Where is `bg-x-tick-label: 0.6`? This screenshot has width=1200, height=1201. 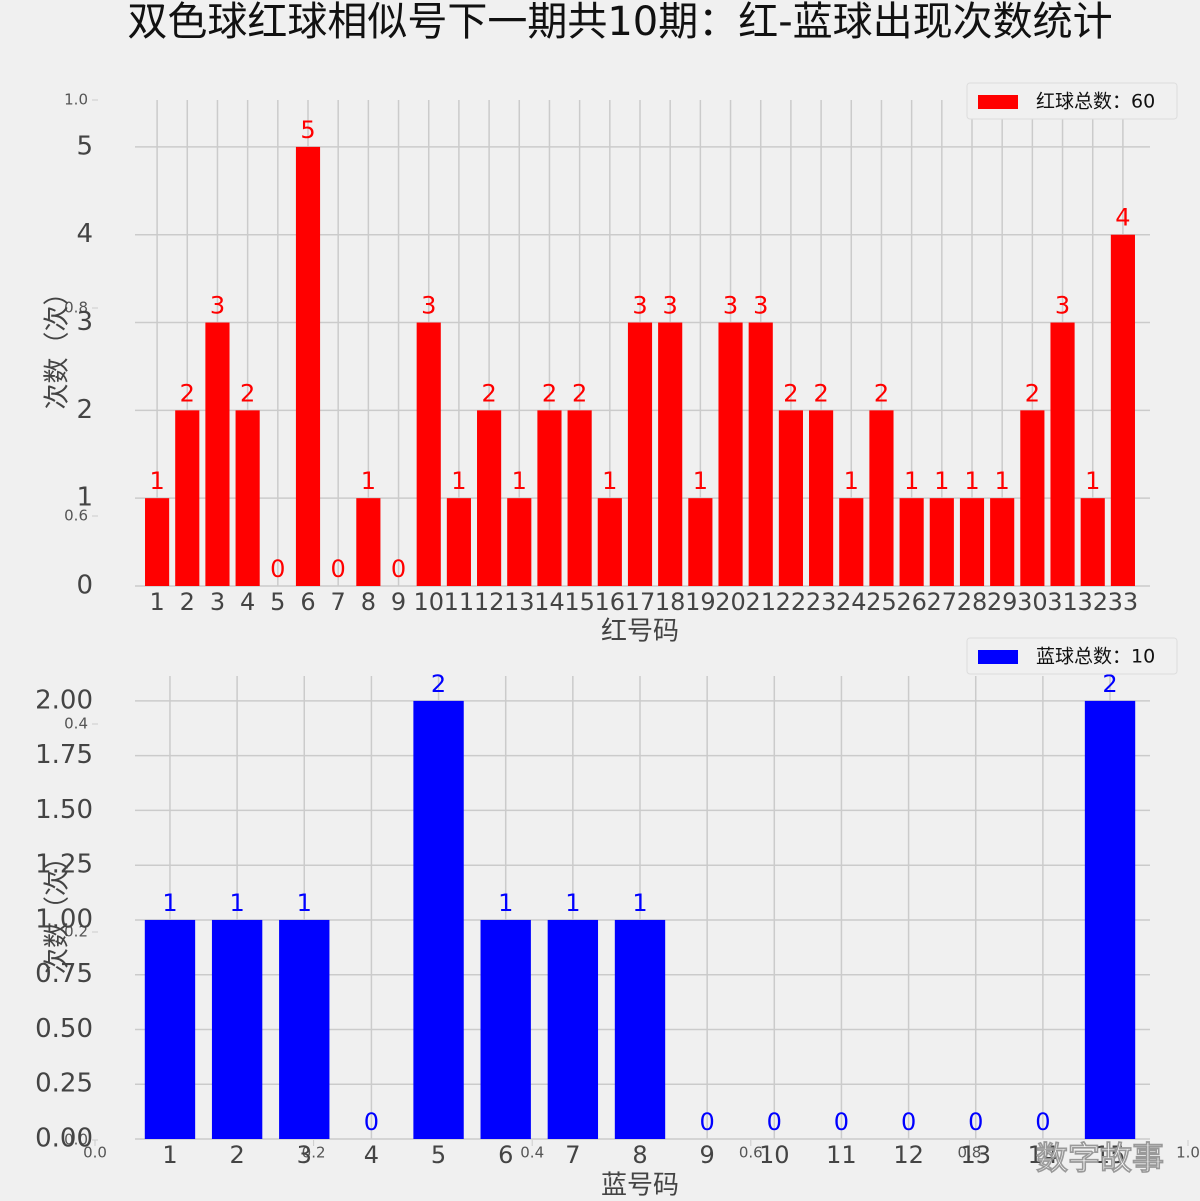 bg-x-tick-label: 0.6 is located at coordinates (751, 1153).